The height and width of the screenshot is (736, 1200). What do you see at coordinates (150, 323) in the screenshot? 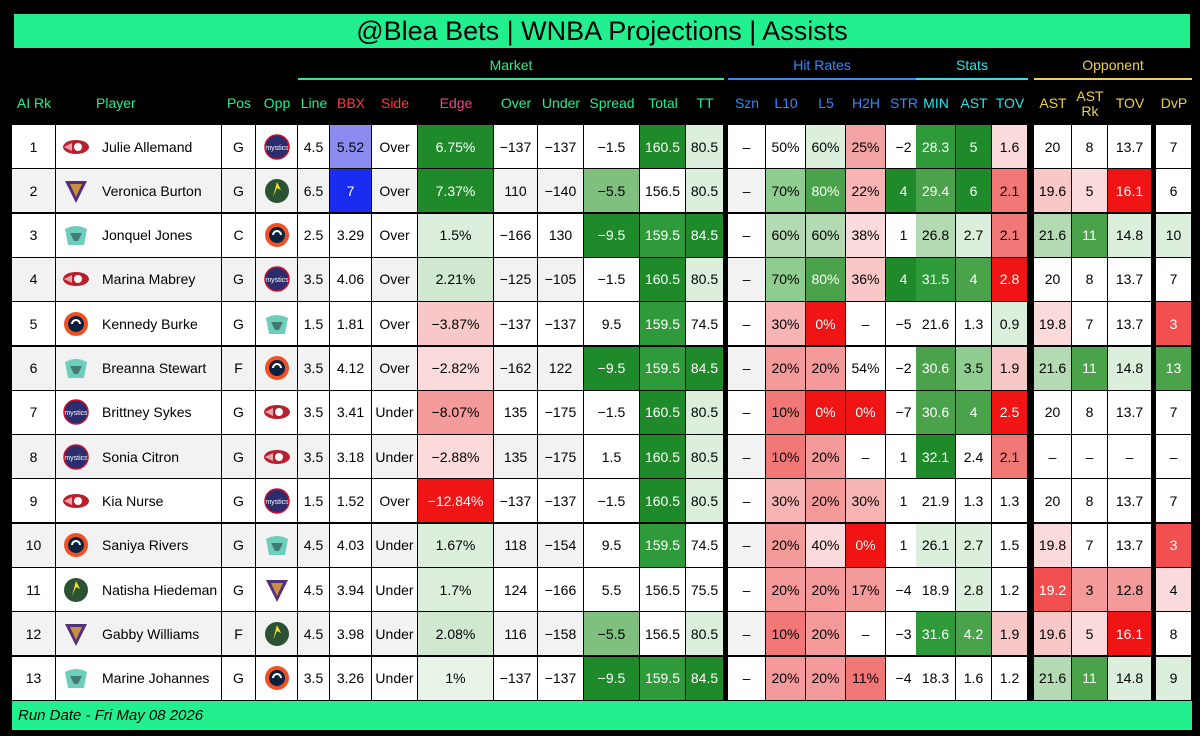
I see `player-name: Kennedy Burke` at bounding box center [150, 323].